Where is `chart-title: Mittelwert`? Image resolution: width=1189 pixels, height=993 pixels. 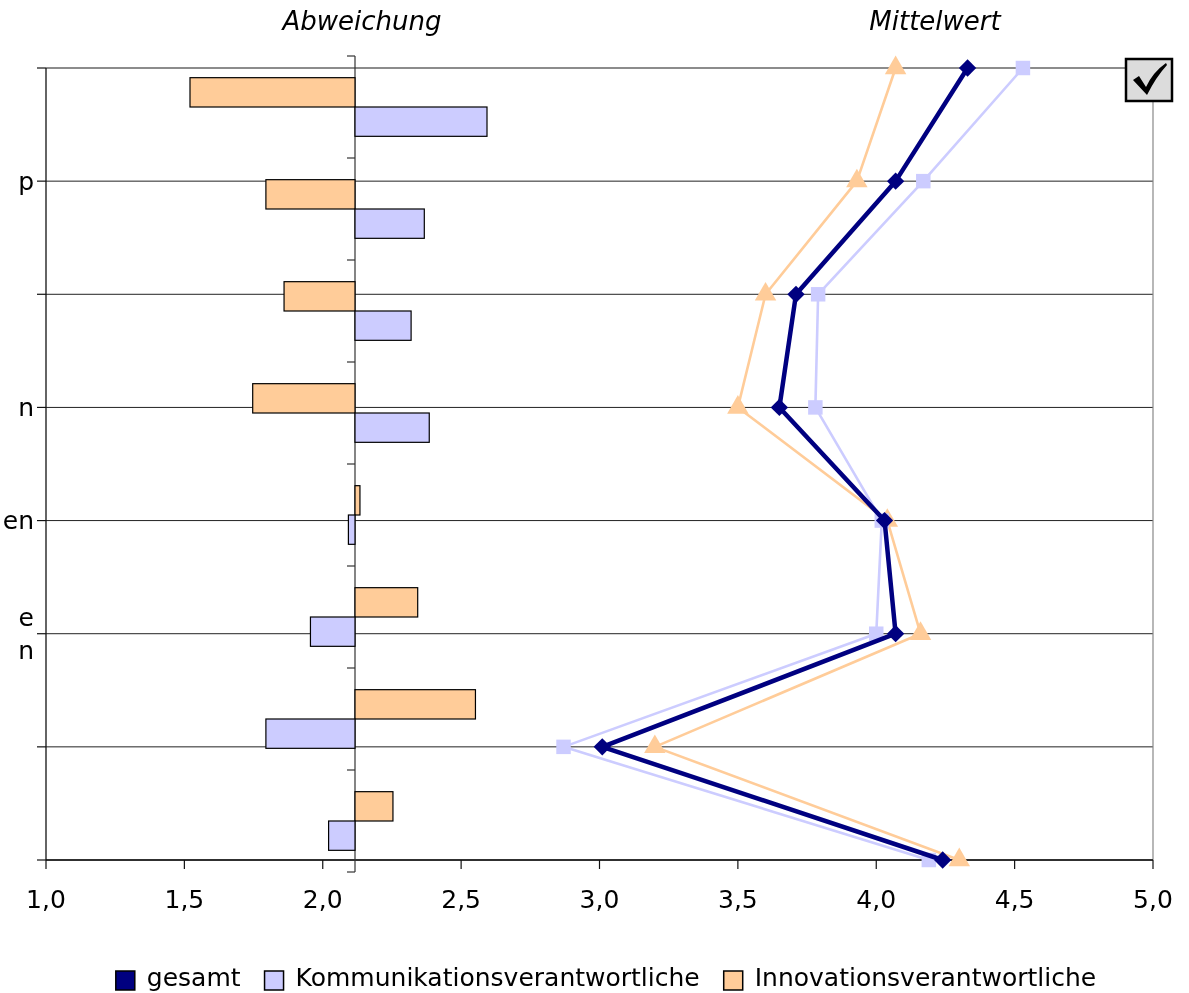 chart-title: Mittelwert is located at coordinates (935, 21).